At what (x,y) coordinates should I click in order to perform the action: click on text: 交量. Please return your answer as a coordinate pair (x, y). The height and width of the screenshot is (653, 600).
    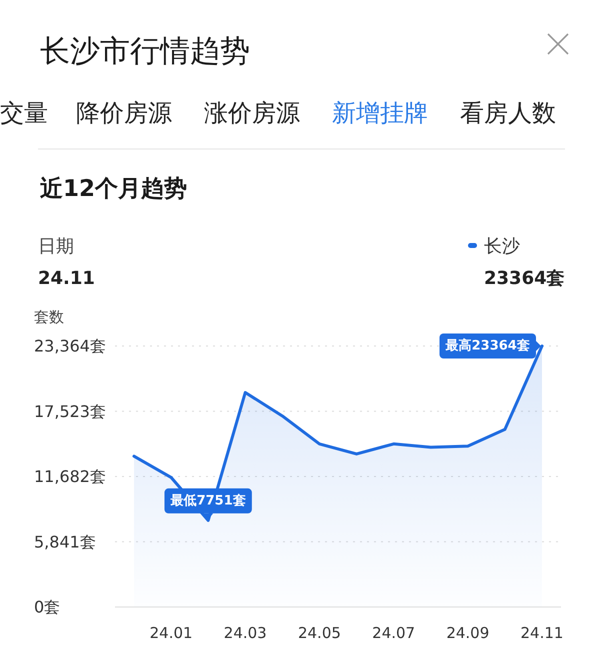
    Looking at the image, I should click on (24, 113).